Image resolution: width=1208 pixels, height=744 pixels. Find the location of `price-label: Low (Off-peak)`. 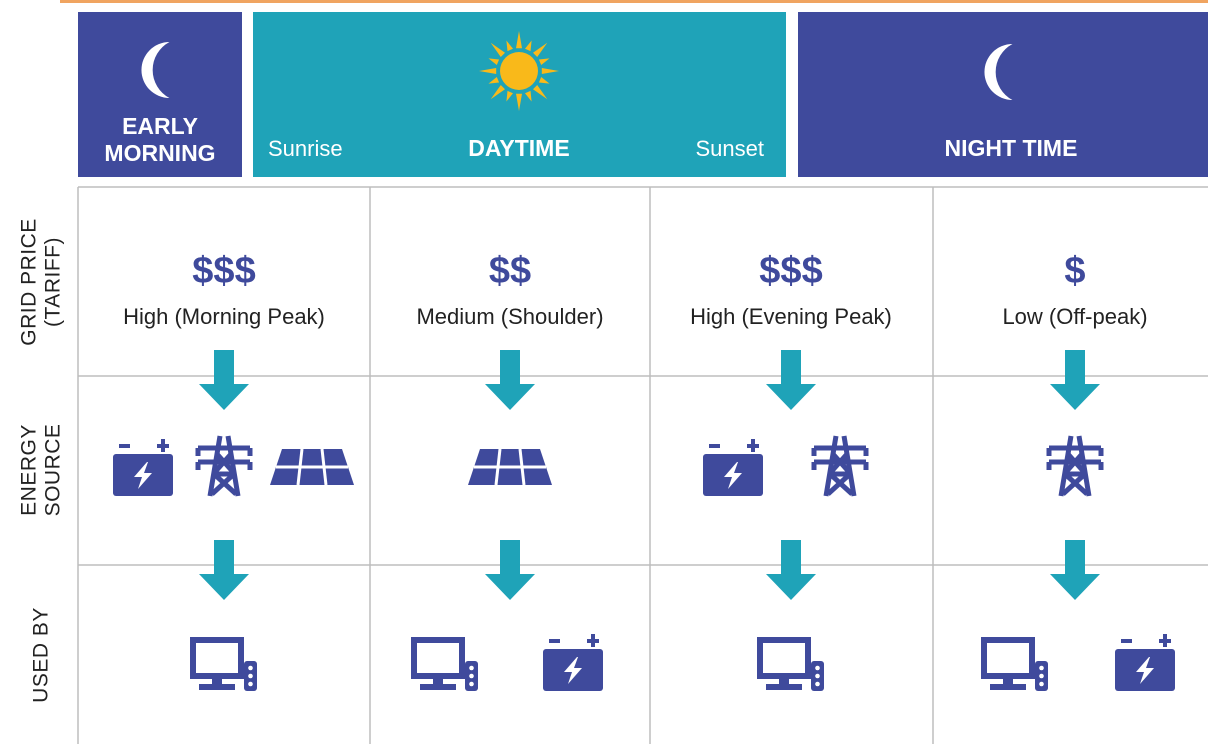

price-label: Low (Off-peak) is located at coordinates (1074, 316).